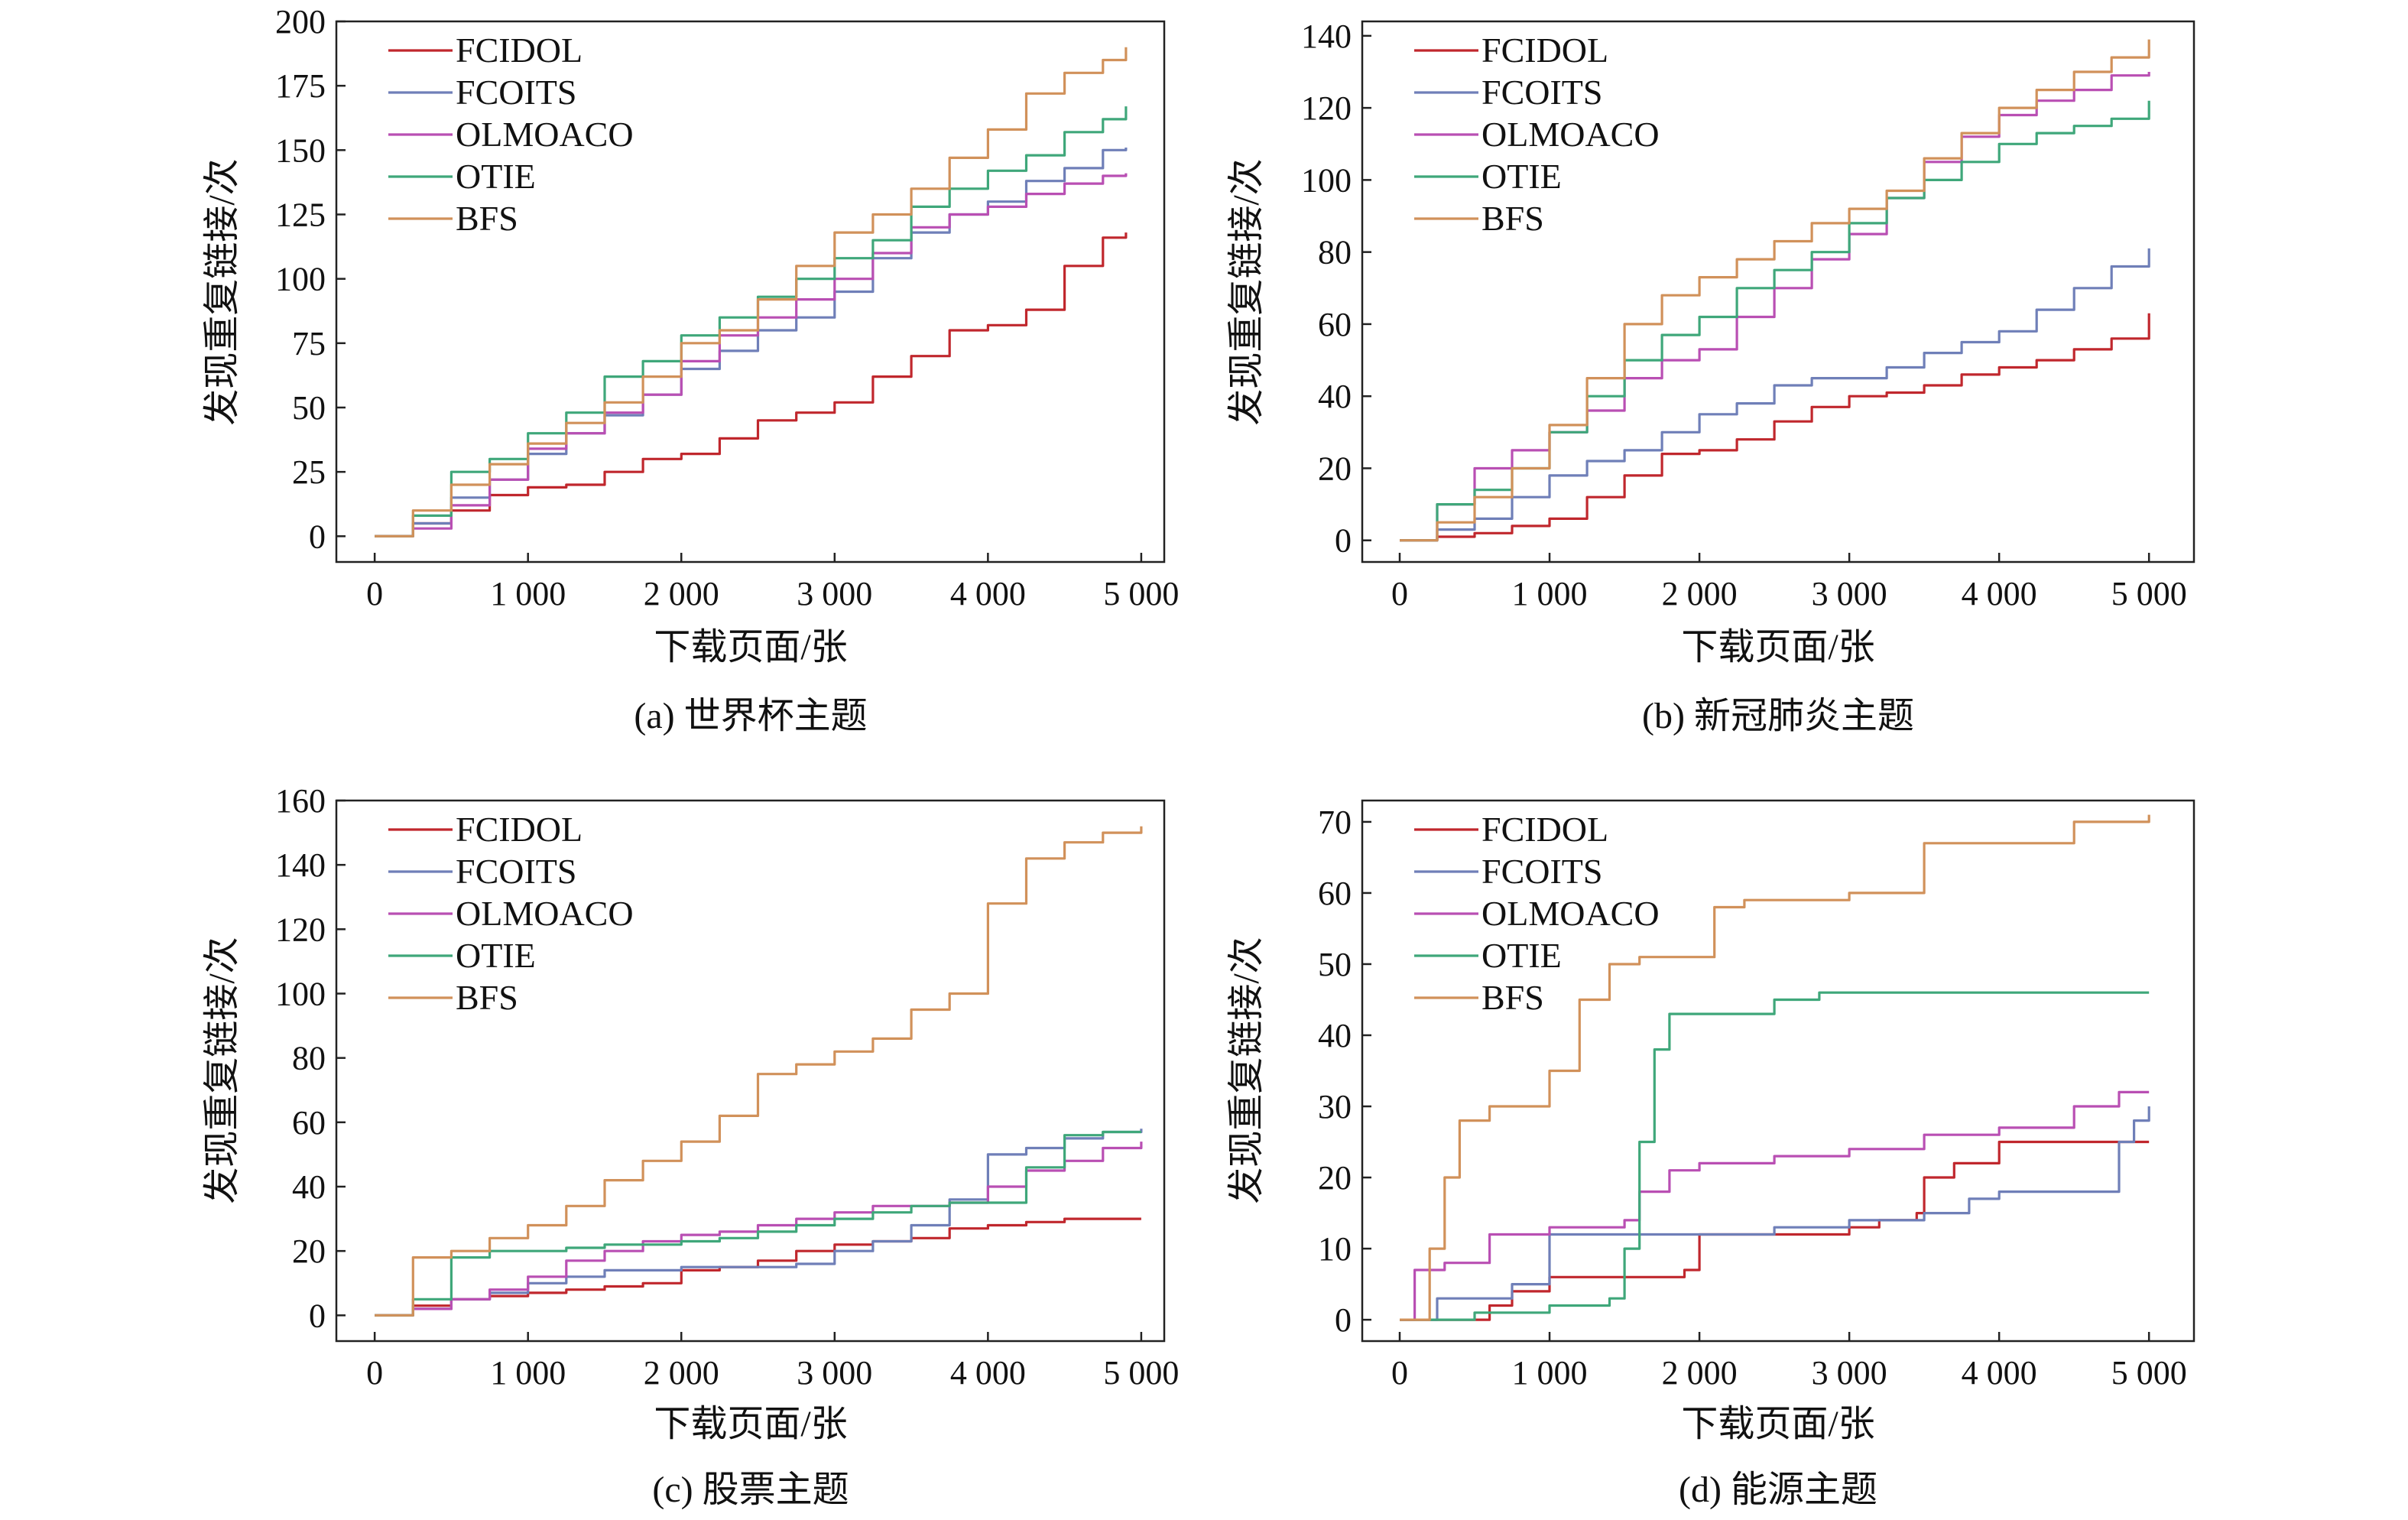 Image resolution: width=2408 pixels, height=1520 pixels. Describe the element at coordinates (1775, 427) in the screenshot. I see `series-line-fcidol` at that location.